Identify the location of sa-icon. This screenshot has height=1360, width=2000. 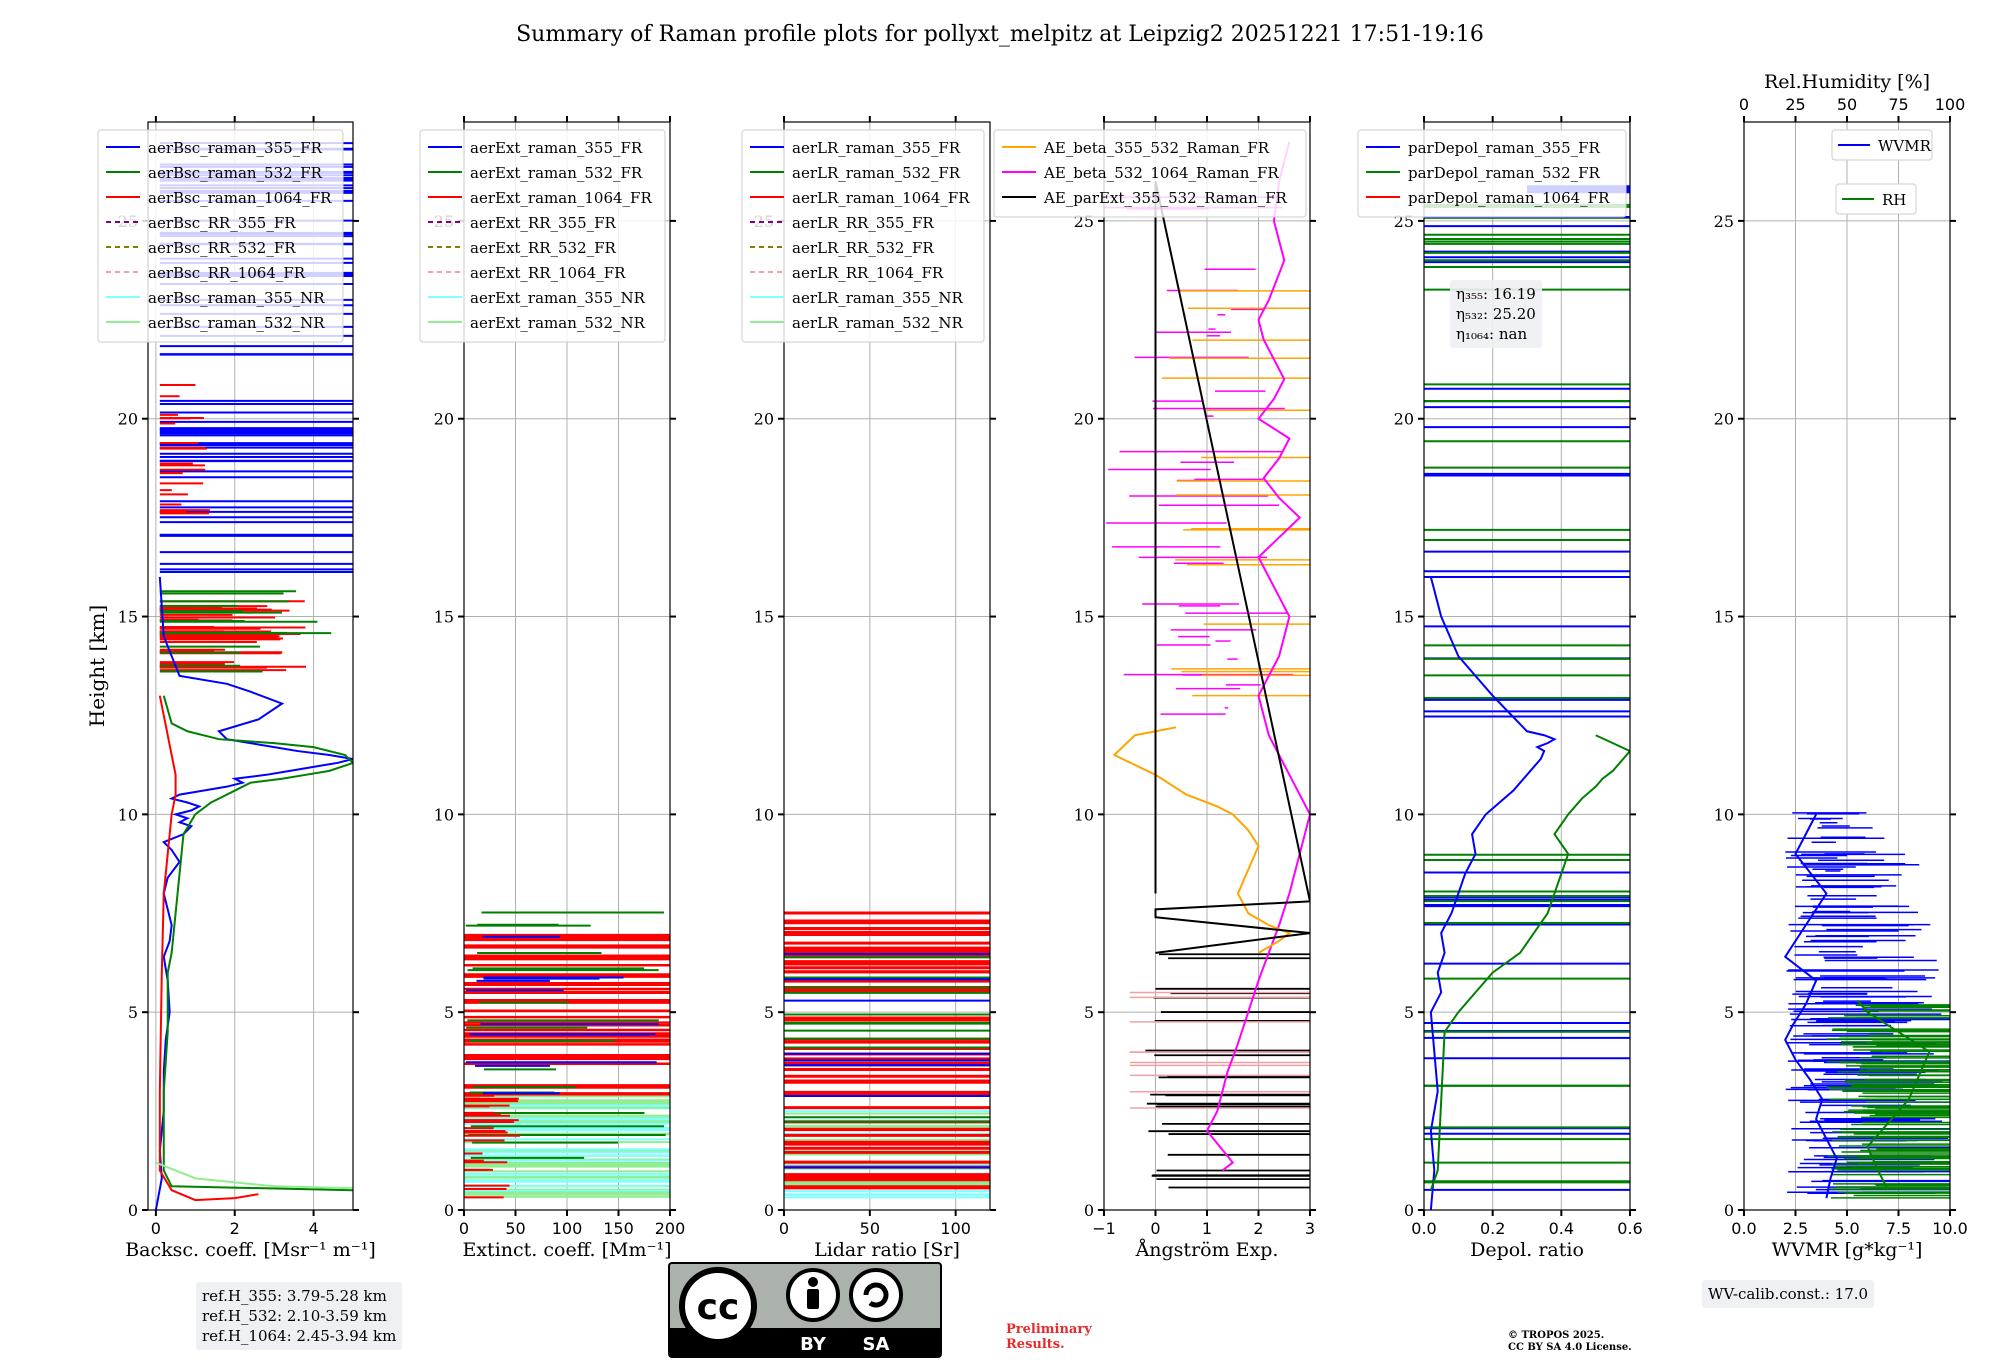
(876, 1295).